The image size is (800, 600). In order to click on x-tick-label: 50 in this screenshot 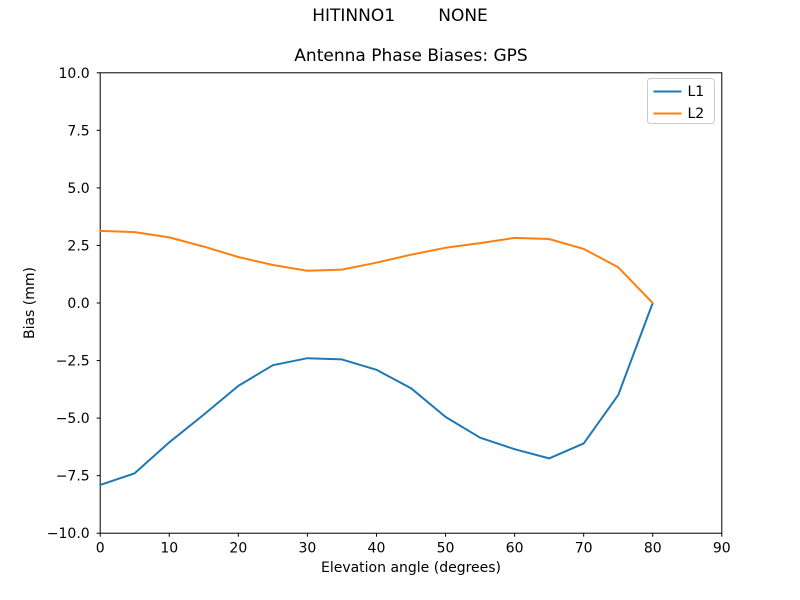, I will do `click(446, 549)`.